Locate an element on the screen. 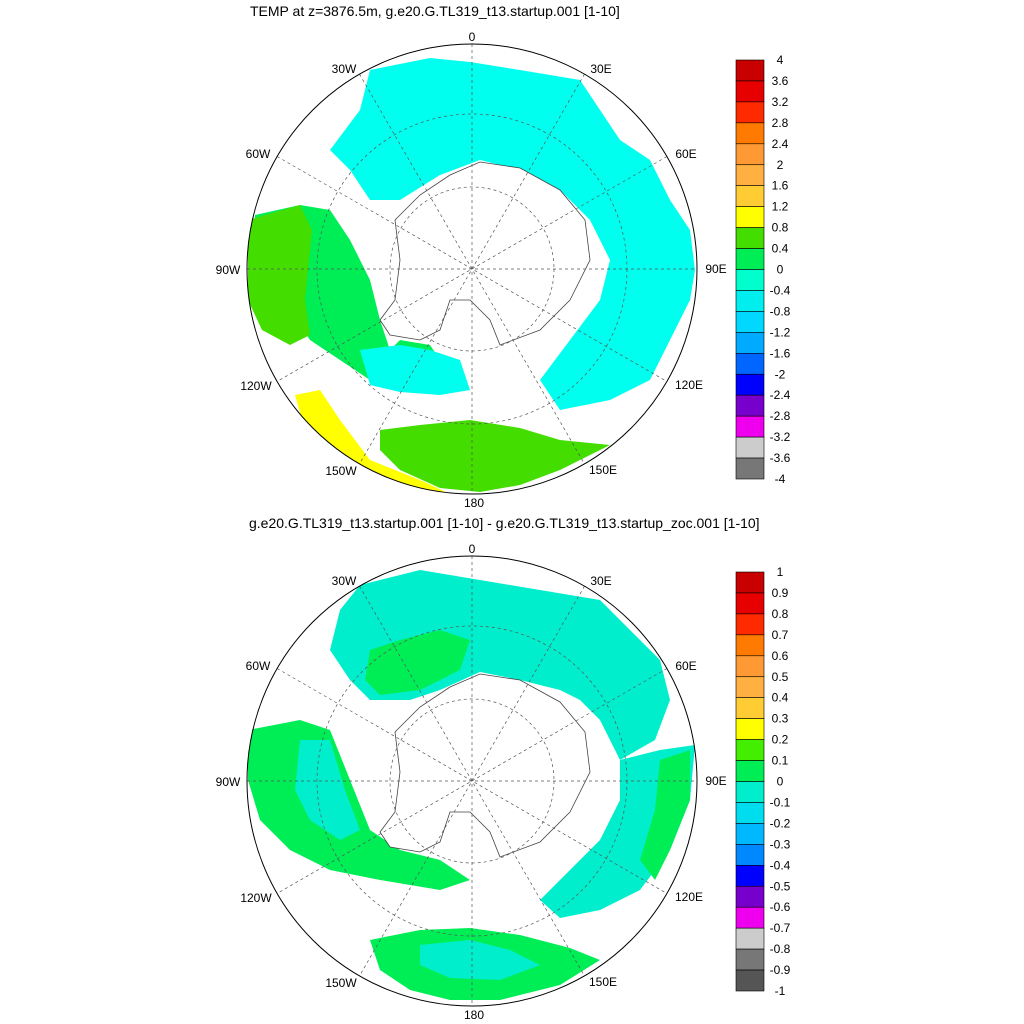 This screenshot has width=1024, height=1024. colorbar-level-label: -1 is located at coordinates (780, 991).